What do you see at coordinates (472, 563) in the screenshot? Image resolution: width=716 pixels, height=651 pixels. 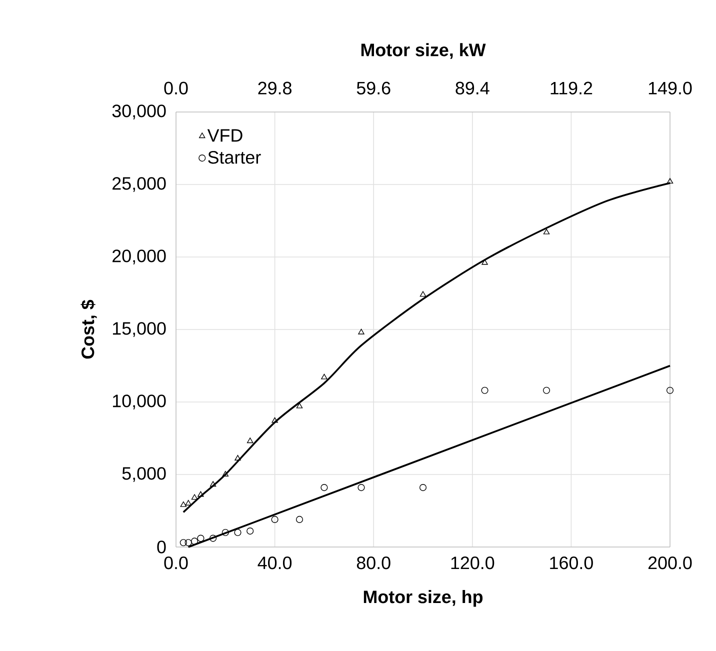 I see `x-tick-label: 120.0` at bounding box center [472, 563].